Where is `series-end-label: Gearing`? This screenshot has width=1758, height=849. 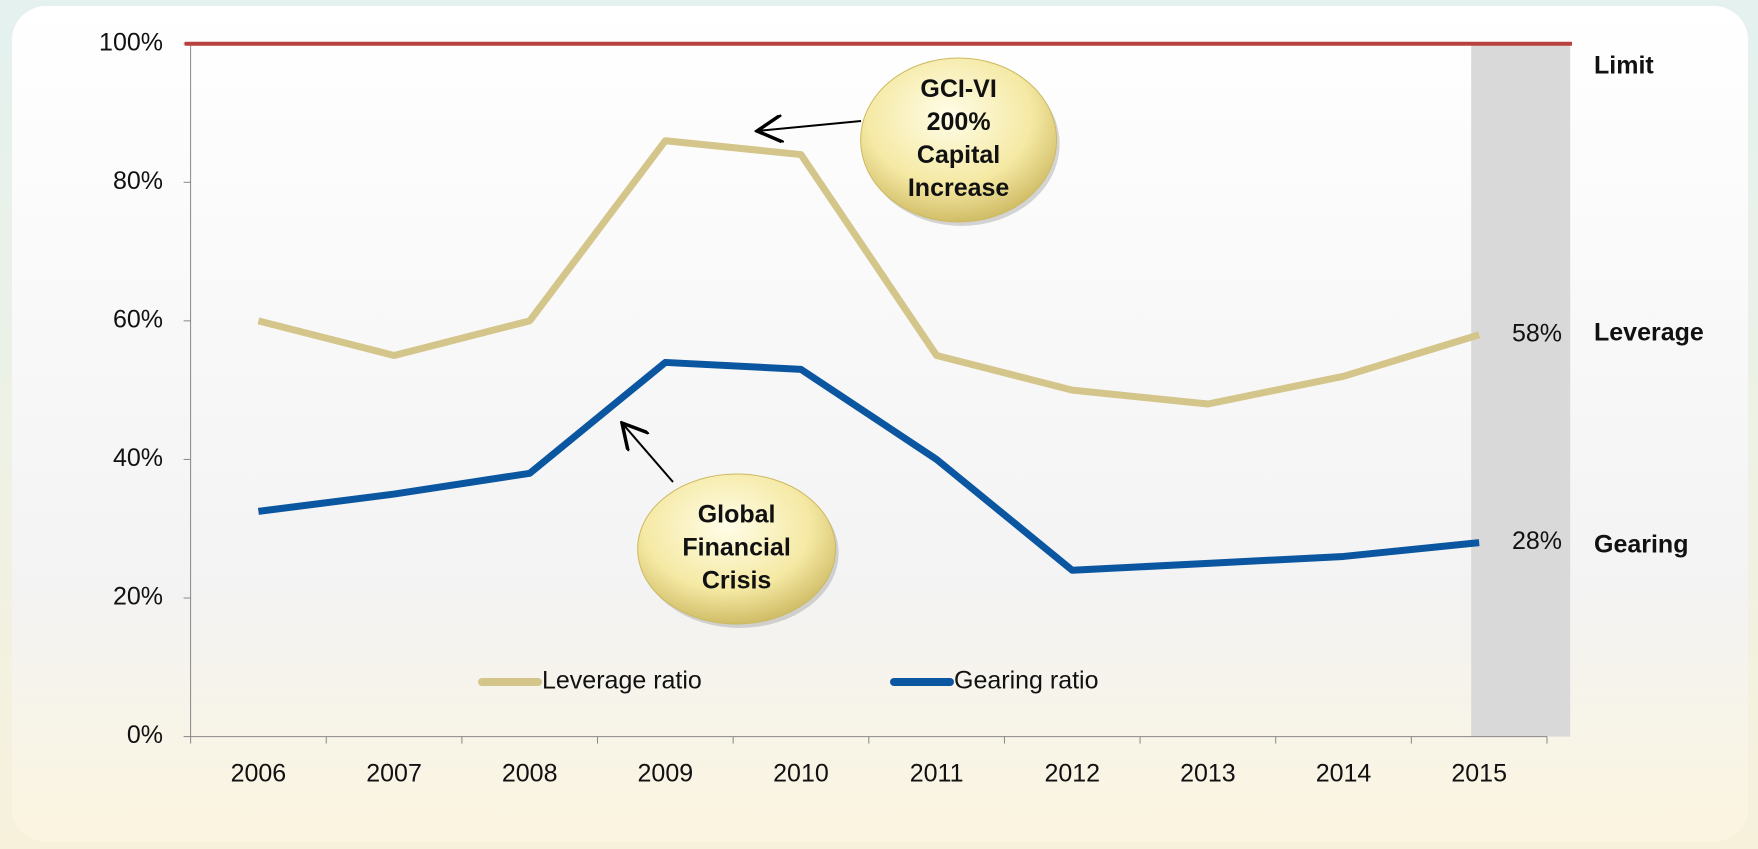 series-end-label: Gearing is located at coordinates (1641, 545).